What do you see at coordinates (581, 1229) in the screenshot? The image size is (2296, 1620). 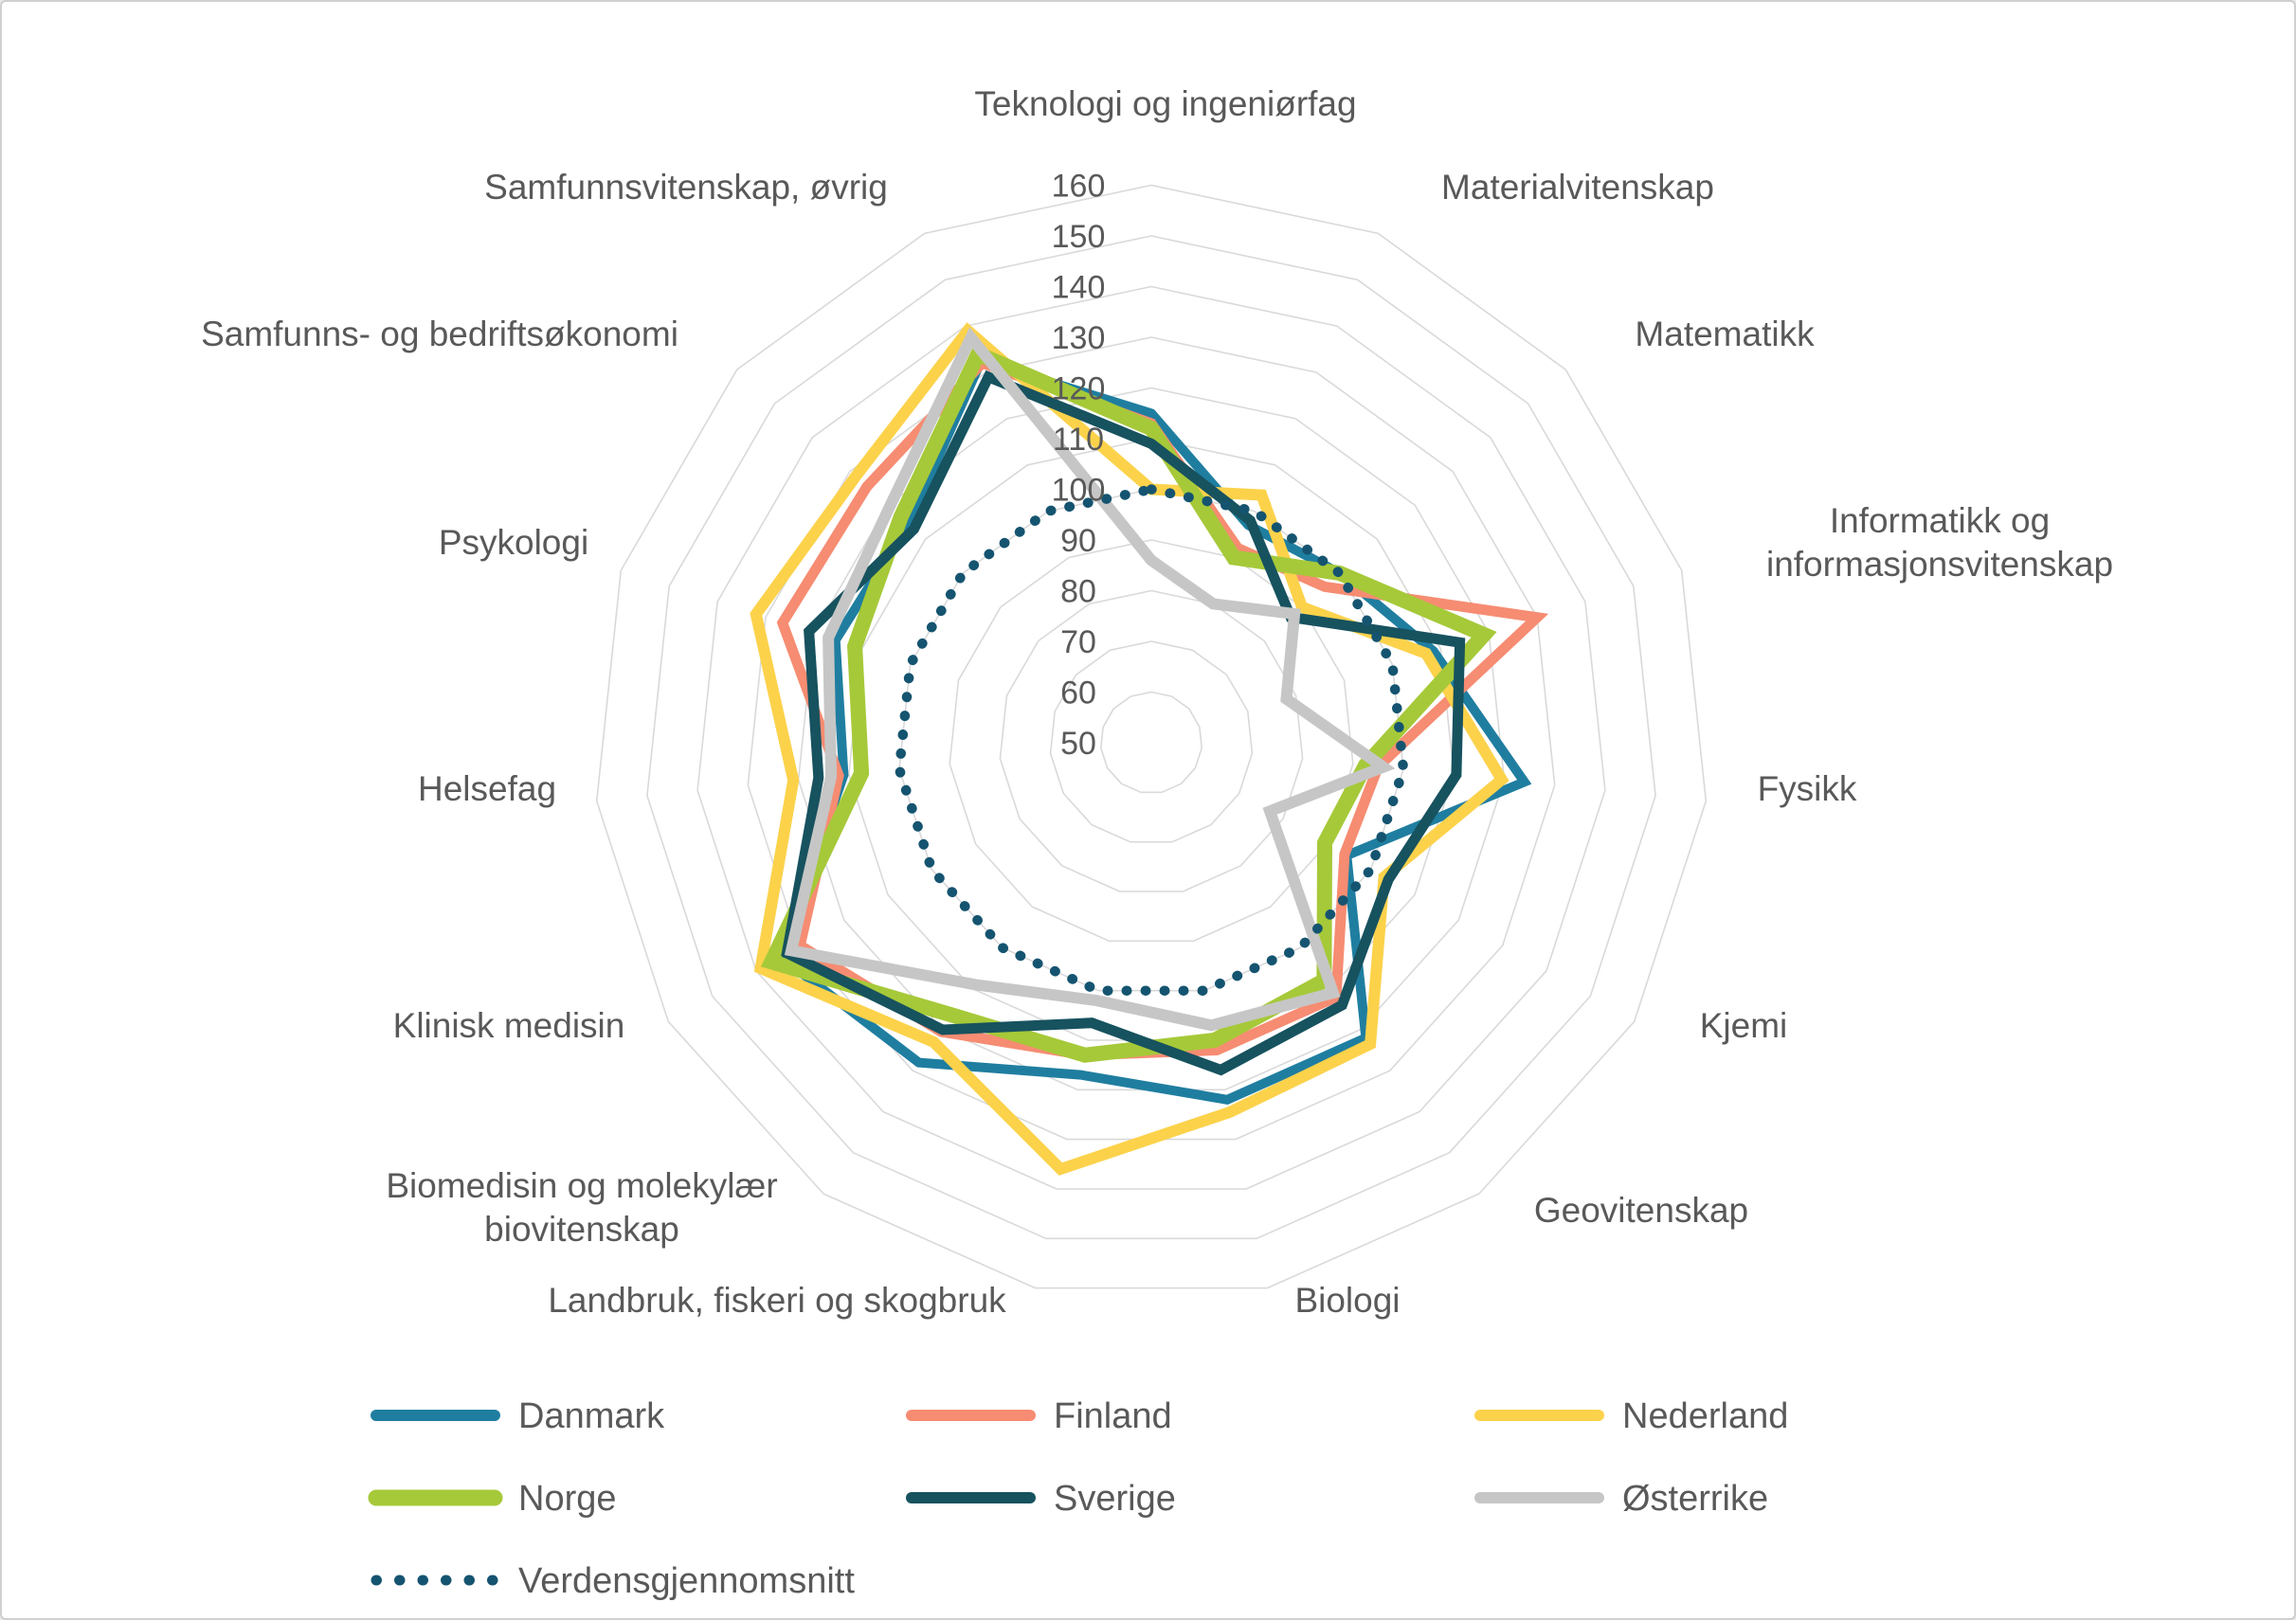 I see `axis-label-9: biovitenskap` at bounding box center [581, 1229].